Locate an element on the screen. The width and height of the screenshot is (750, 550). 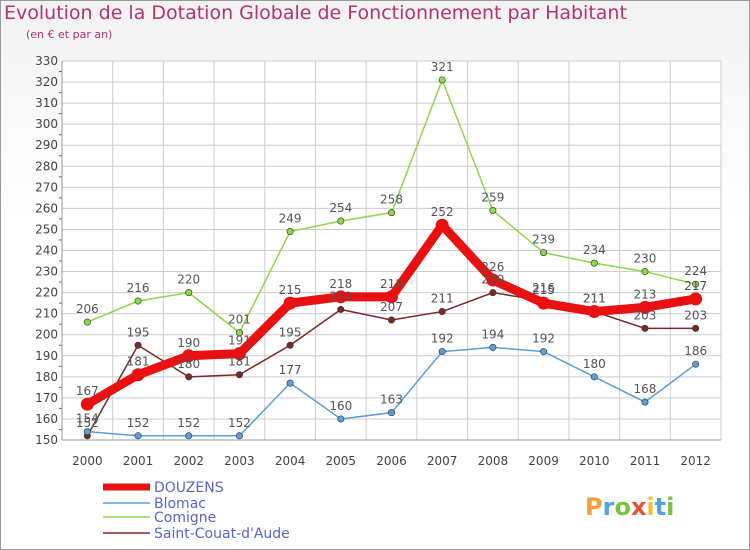
x-tick-label: 2007 is located at coordinates (442, 461).